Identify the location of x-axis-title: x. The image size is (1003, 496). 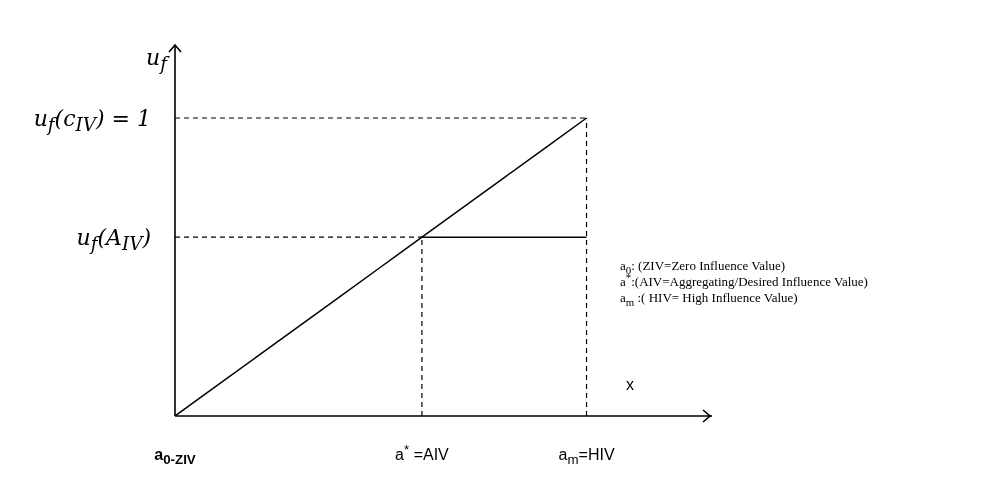
(630, 385).